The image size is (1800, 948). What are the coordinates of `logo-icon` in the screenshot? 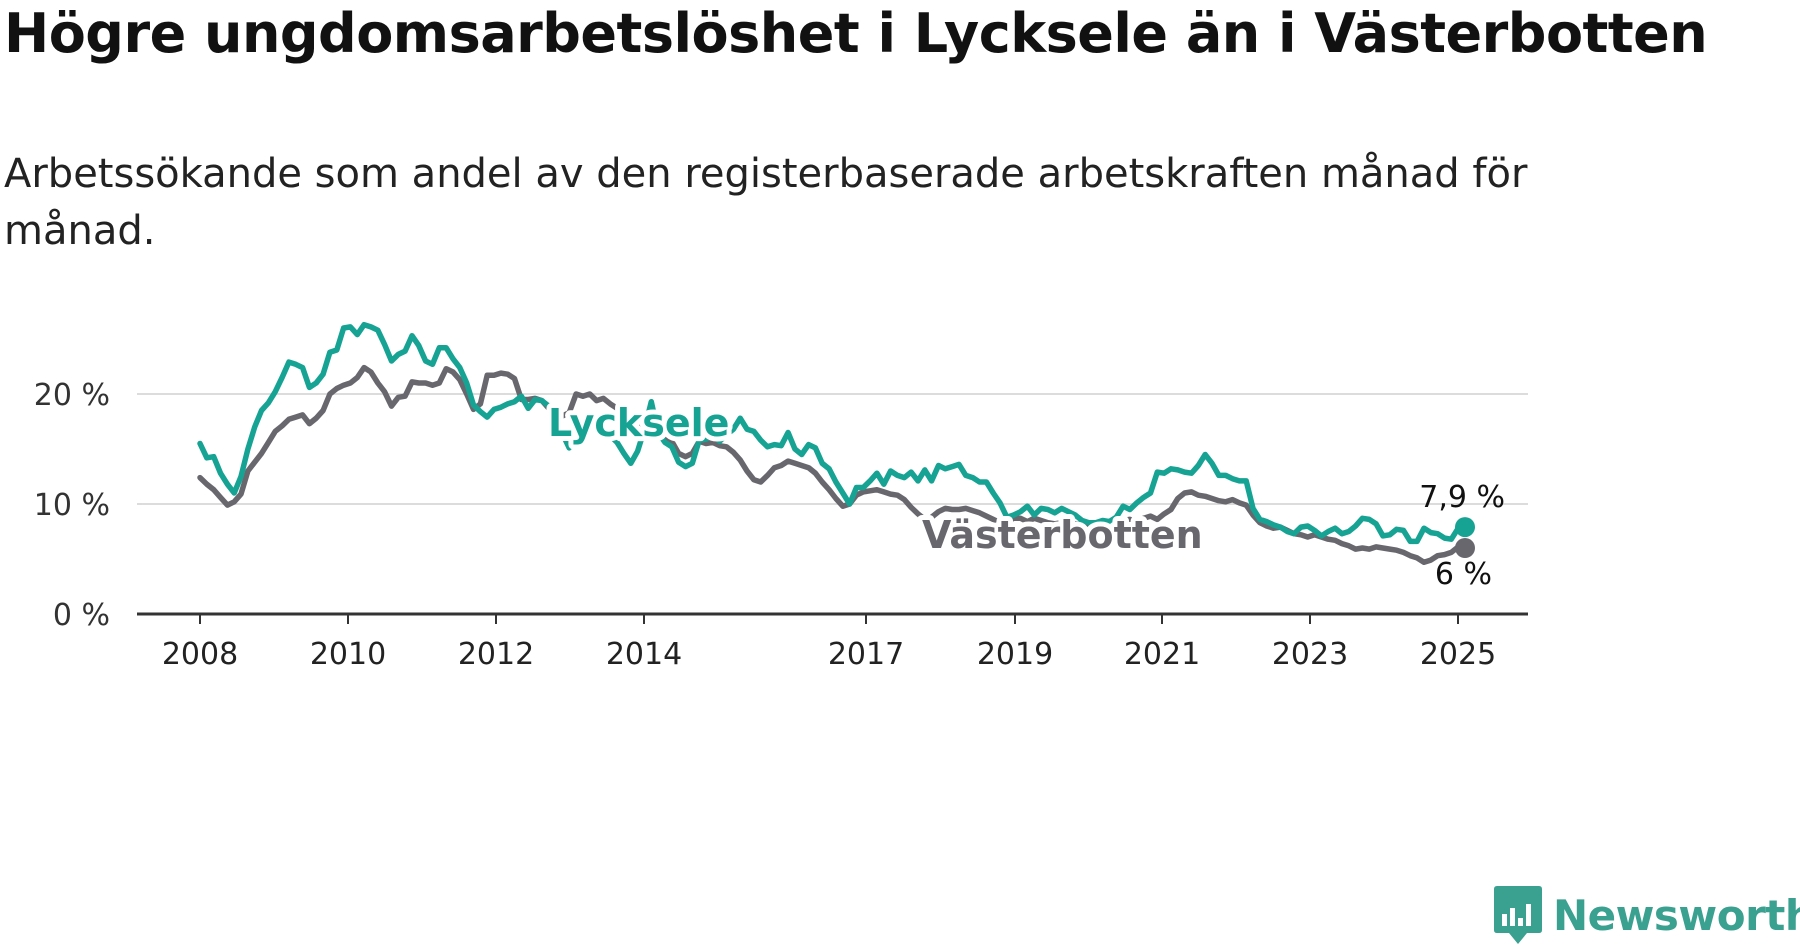 It's located at (1518, 915).